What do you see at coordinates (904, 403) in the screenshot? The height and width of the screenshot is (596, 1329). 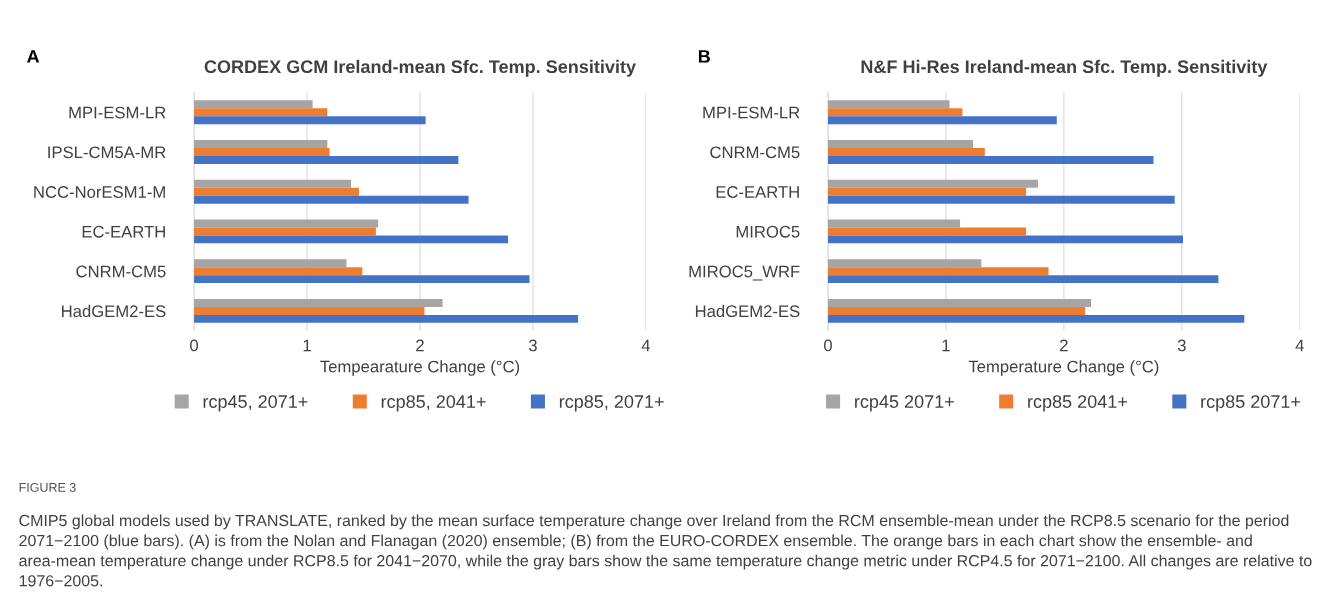 I see `legend-label: rcp45 2071+` at bounding box center [904, 403].